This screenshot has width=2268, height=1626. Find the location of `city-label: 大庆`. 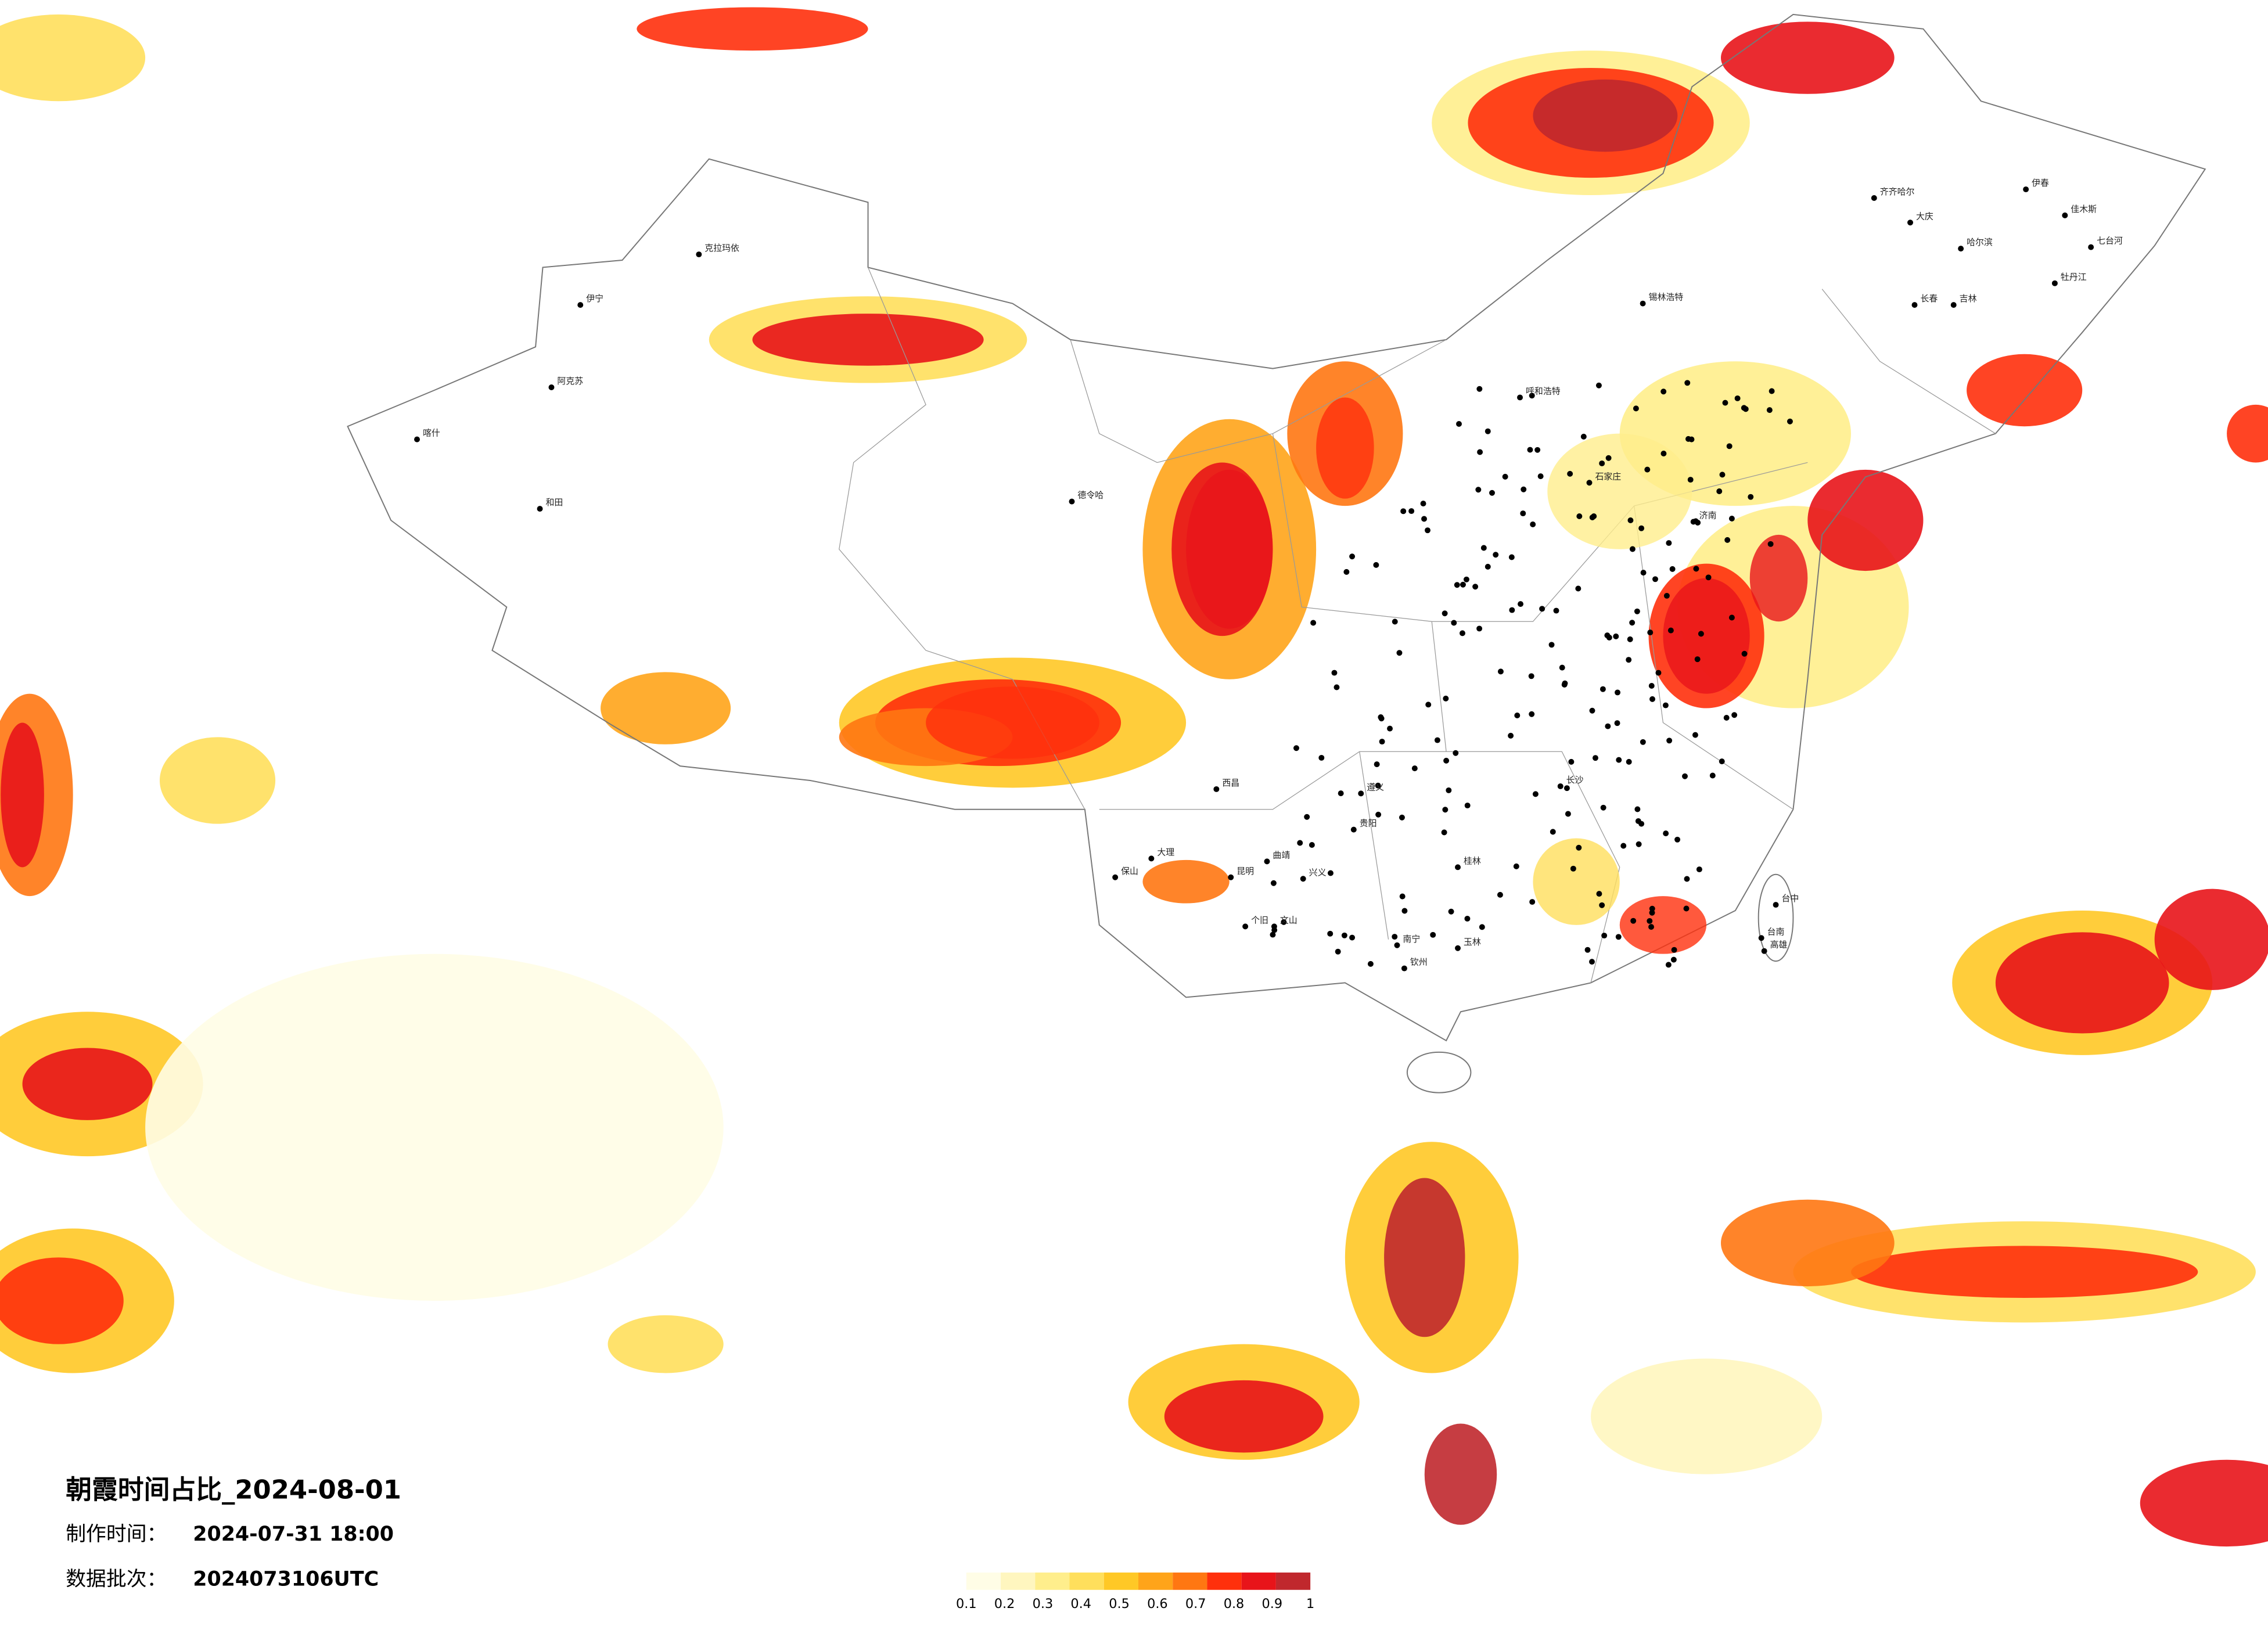

city-label: 大庆 is located at coordinates (1924, 216).